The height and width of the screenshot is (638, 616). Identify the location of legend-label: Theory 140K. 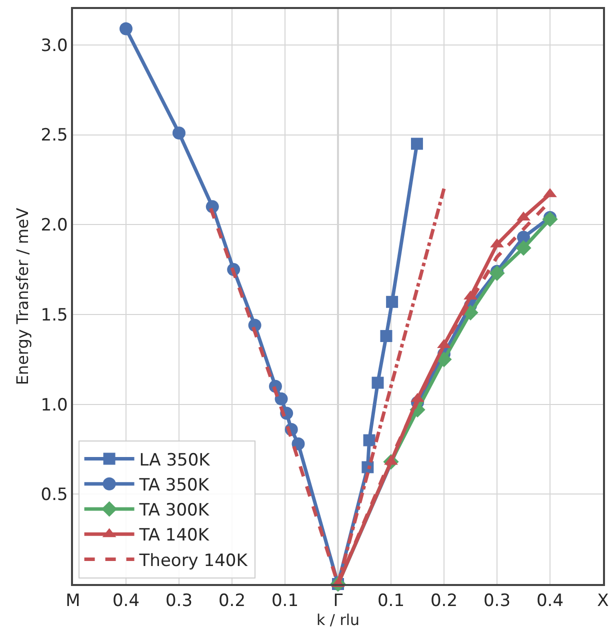
(193, 560).